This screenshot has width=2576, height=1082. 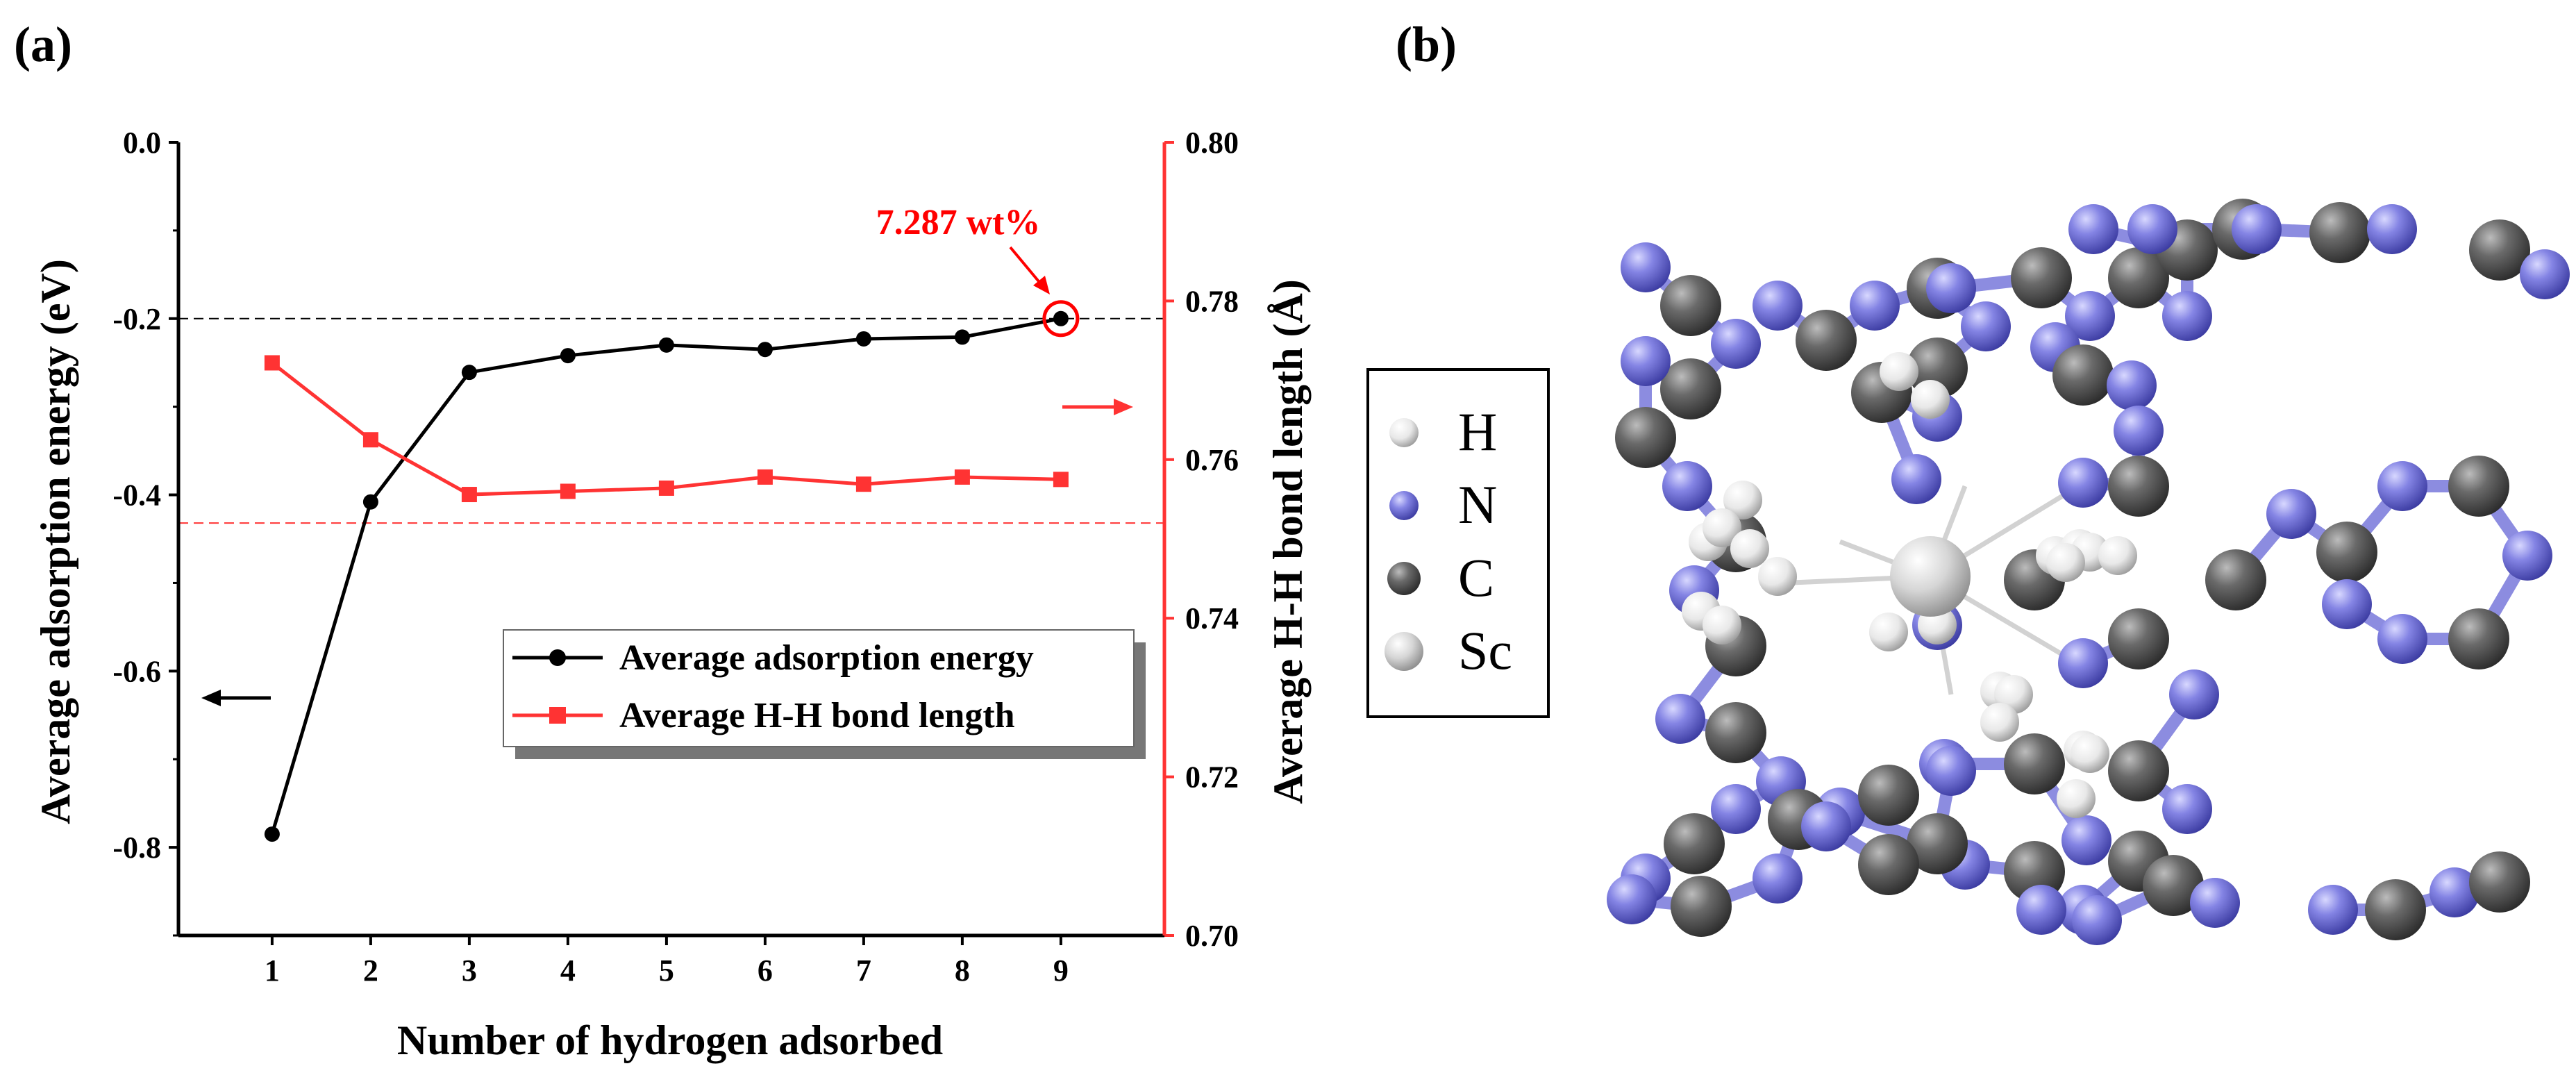 I want to click on legend-item-c: C, so click(x=1440, y=577).